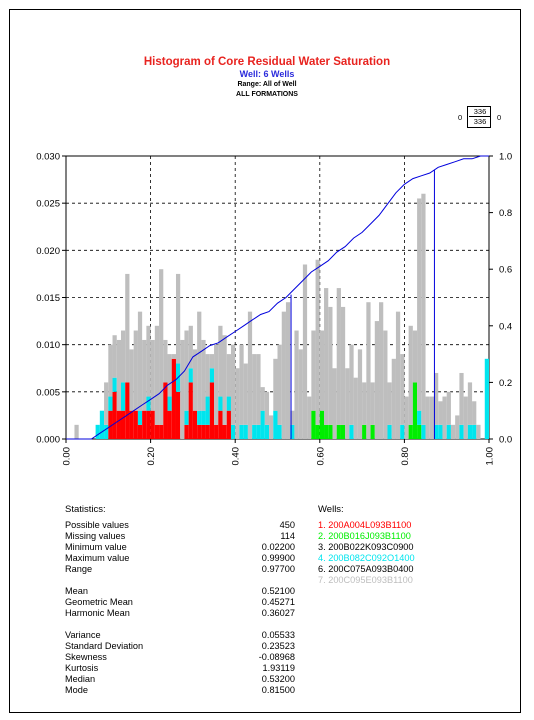  What do you see at coordinates (180, 646) in the screenshot?
I see `statistics-row: Standard Deviation 0.23523` at bounding box center [180, 646].